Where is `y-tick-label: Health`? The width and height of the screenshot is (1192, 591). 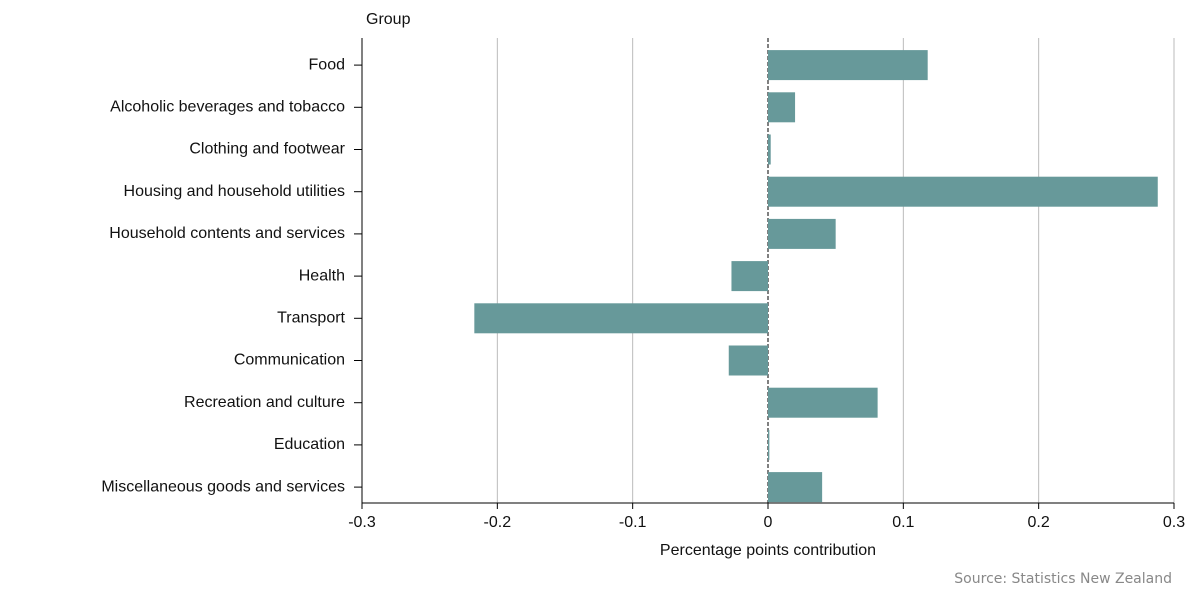
y-tick-label: Health is located at coordinates (322, 275).